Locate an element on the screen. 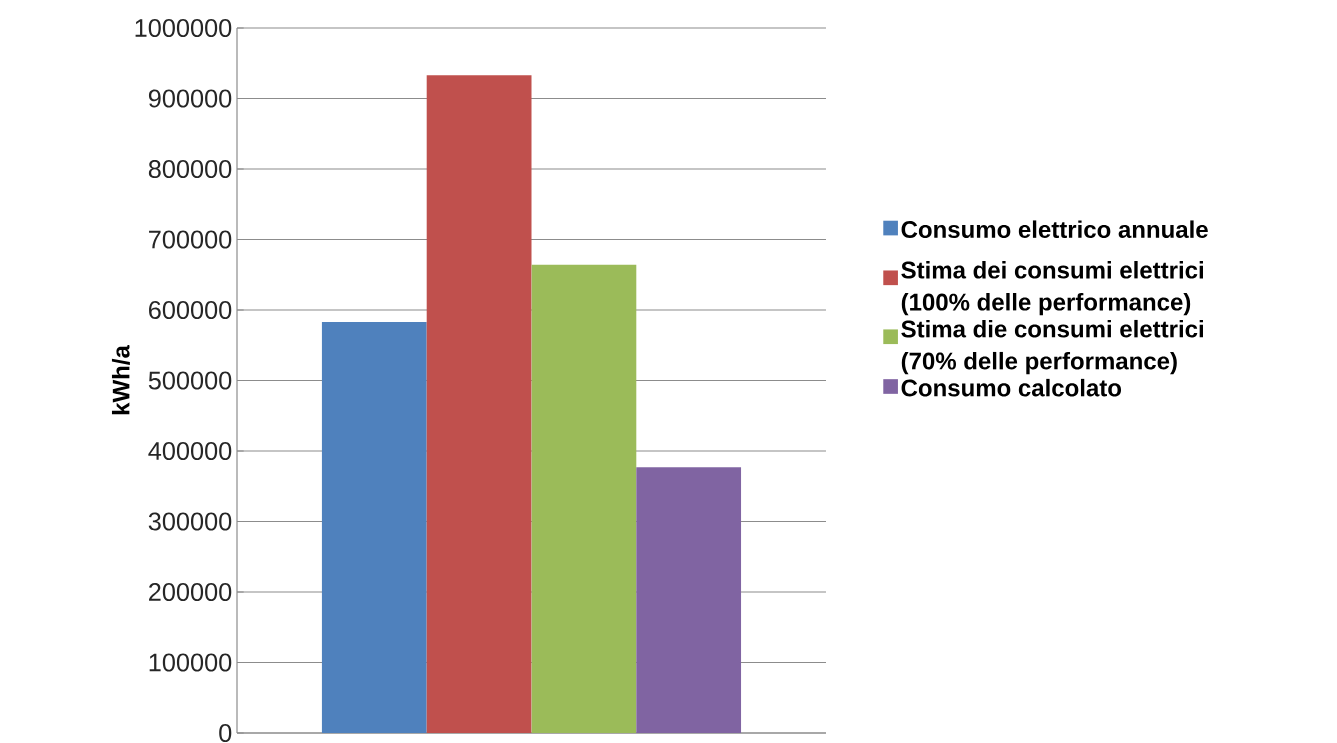 The width and height of the screenshot is (1337, 743). y-tick-label: 600000 is located at coordinates (190, 310).